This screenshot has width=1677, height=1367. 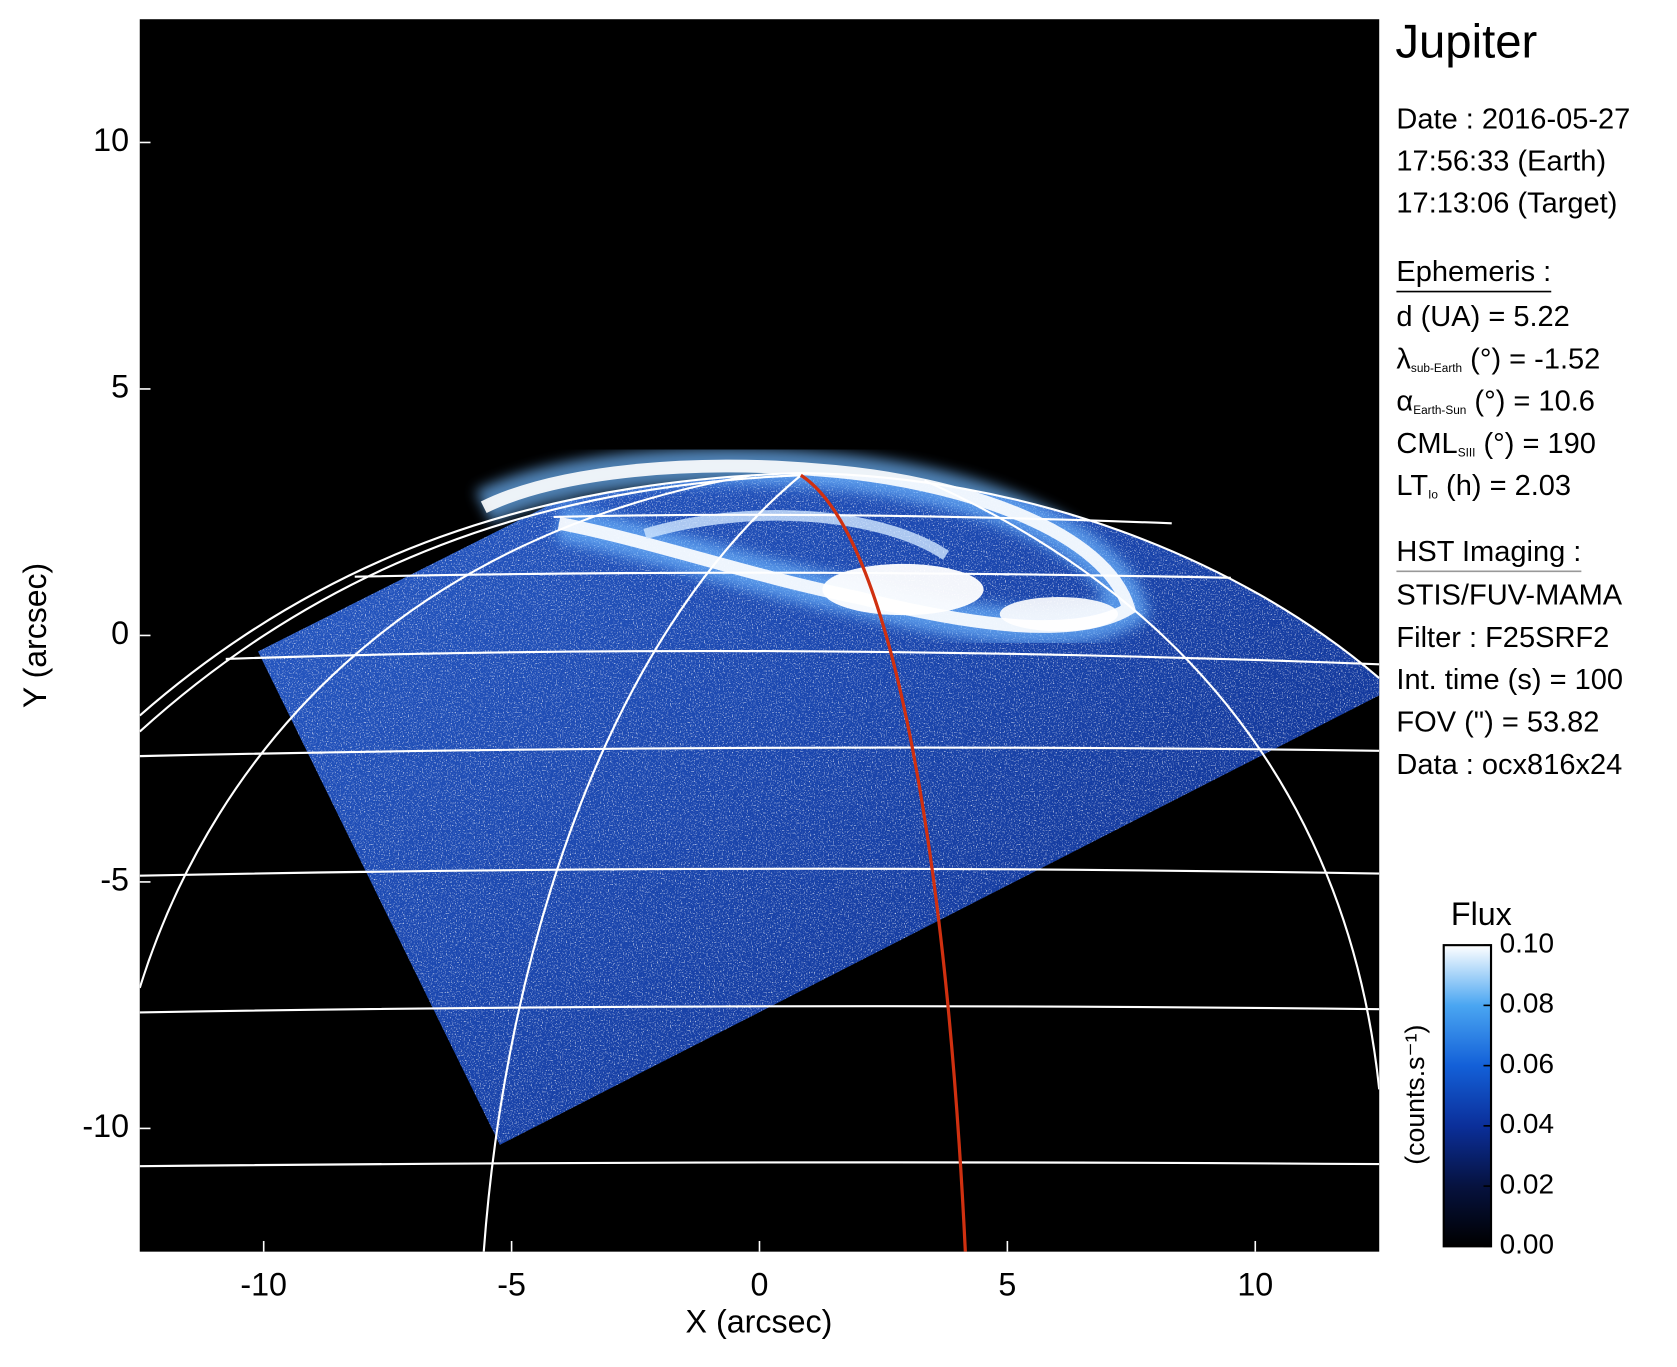 What do you see at coordinates (1502, 638) in the screenshot?
I see `imaging-line: Filter : F25SRF2` at bounding box center [1502, 638].